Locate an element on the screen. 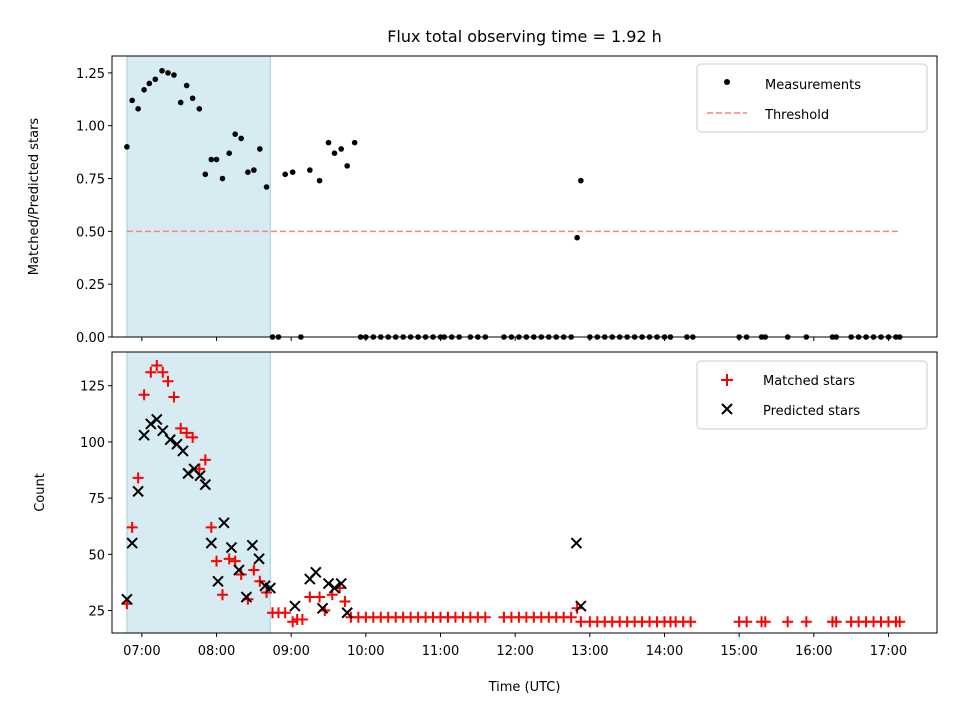 Image resolution: width=960 pixels, height=720 pixels. bottom-legend: Matched stars Predicted stars is located at coordinates (812, 395).